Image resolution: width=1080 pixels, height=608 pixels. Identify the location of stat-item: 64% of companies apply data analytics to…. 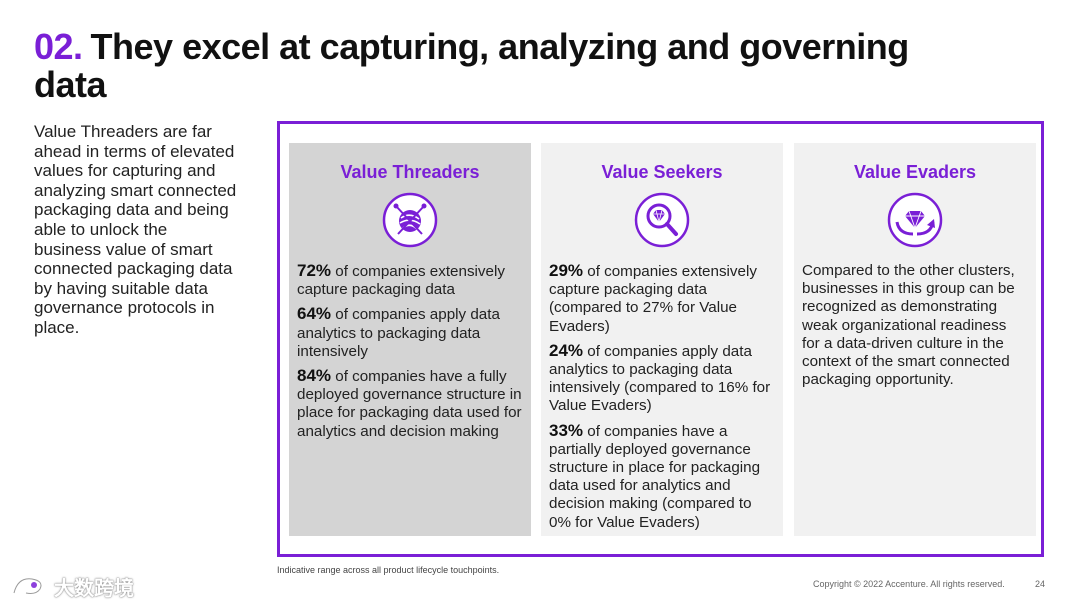
(410, 333).